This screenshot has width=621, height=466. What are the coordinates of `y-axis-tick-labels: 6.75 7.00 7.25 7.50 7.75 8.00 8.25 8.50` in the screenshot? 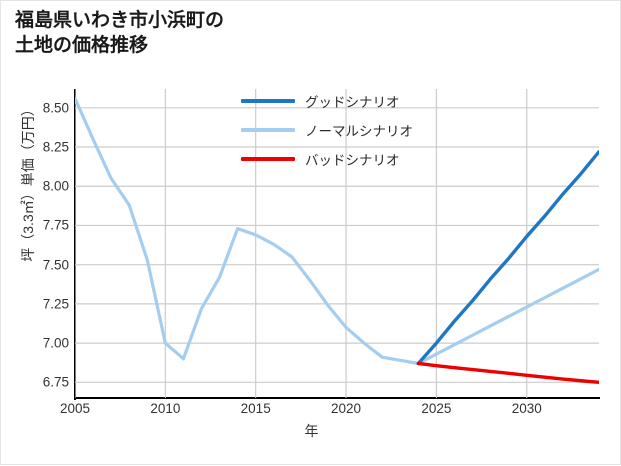 It's located at (35, 233).